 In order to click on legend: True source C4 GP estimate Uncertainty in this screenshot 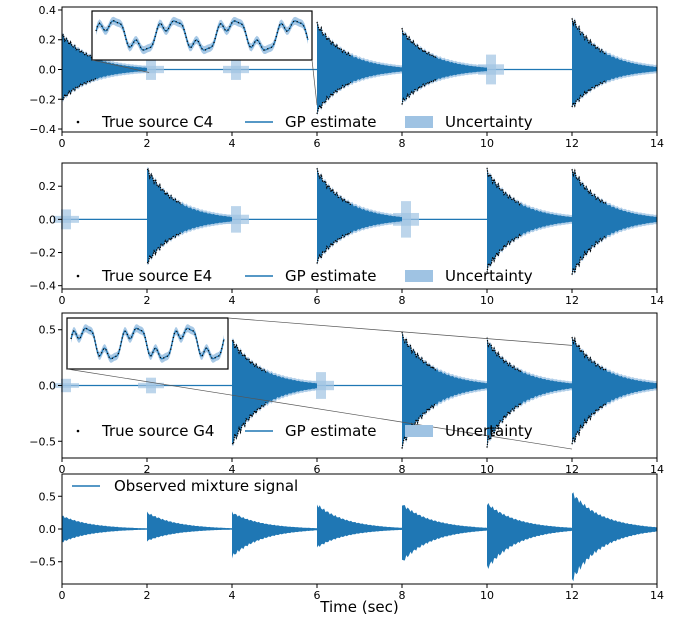, I will do `click(304, 122)`.